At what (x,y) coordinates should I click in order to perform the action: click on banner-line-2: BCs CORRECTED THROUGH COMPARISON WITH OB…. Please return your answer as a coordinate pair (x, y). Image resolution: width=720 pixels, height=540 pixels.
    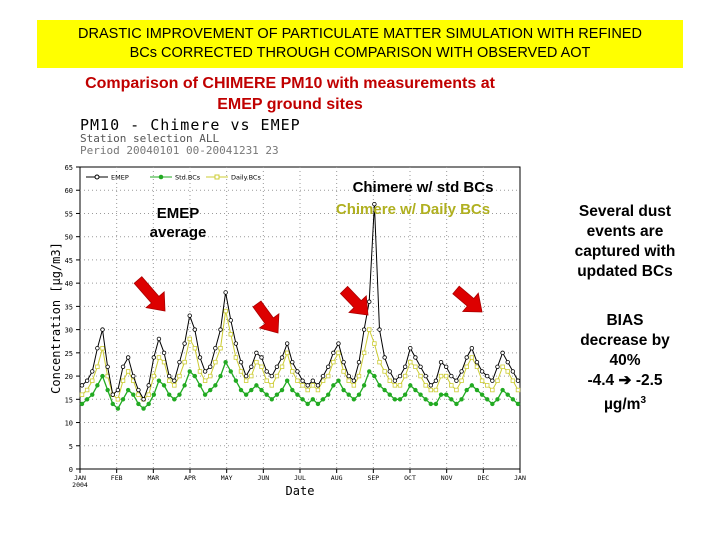
    Looking at the image, I should click on (360, 53).